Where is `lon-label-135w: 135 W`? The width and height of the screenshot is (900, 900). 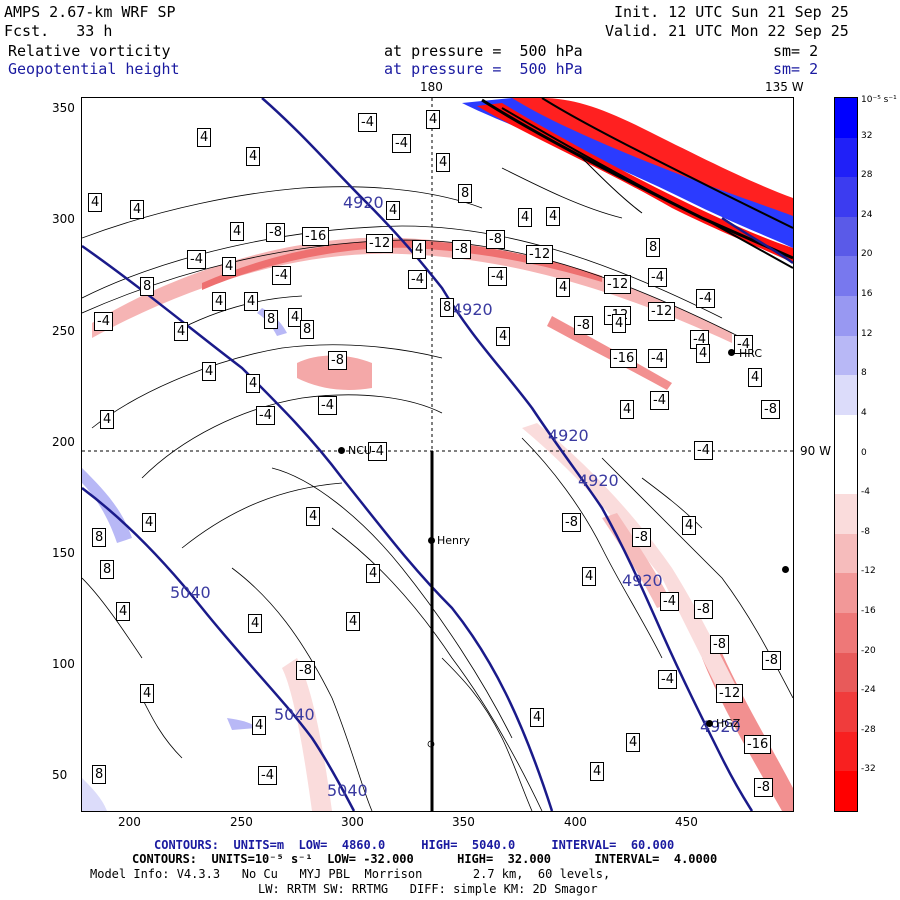 lon-label-135w: 135 W is located at coordinates (784, 87).